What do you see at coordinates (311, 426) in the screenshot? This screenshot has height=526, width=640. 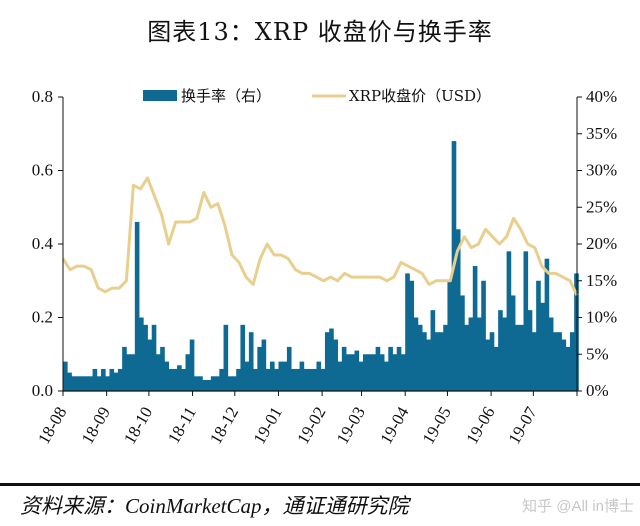 I see `x-tick-label: 19-02` at bounding box center [311, 426].